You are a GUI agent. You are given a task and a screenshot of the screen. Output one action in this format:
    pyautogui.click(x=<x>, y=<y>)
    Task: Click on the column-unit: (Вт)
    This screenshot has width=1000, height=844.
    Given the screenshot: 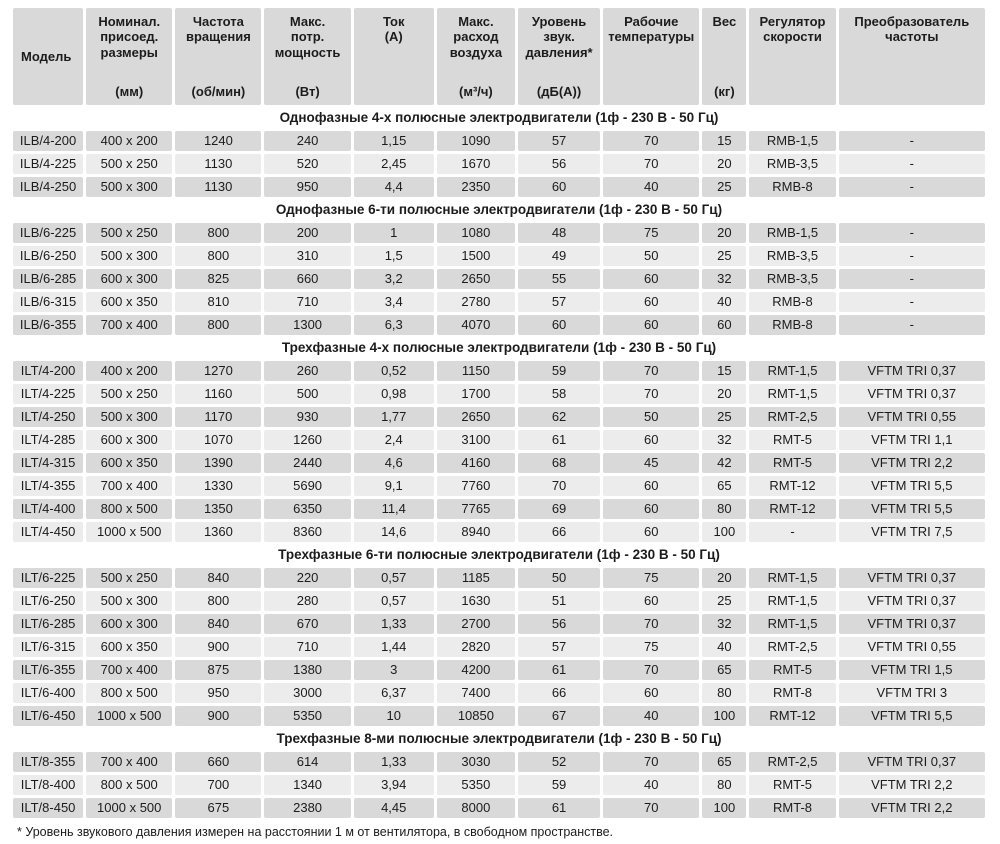 What is the action you would take?
    pyautogui.click(x=307, y=91)
    